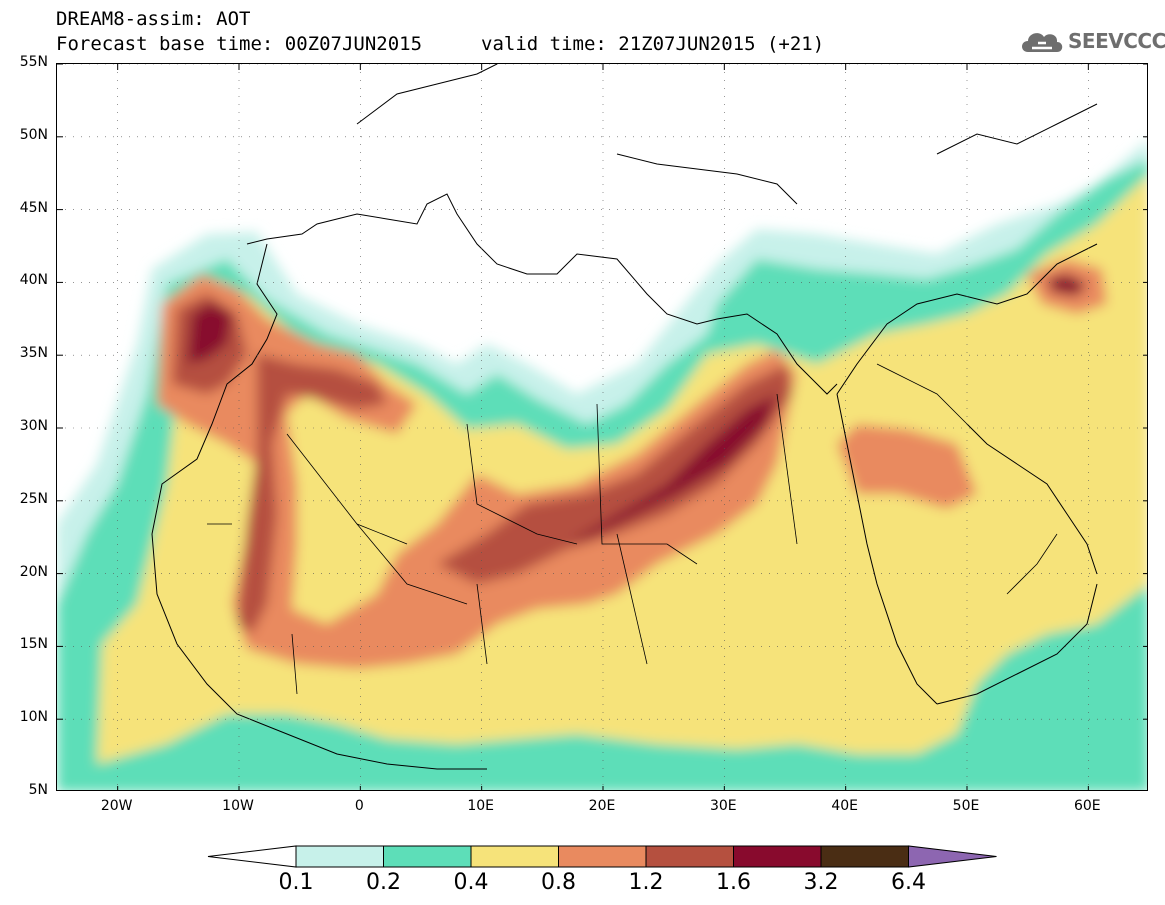 Image resolution: width=1165 pixels, height=905 pixels. I want to click on lon-tick-label: 60E, so click(1087, 806).